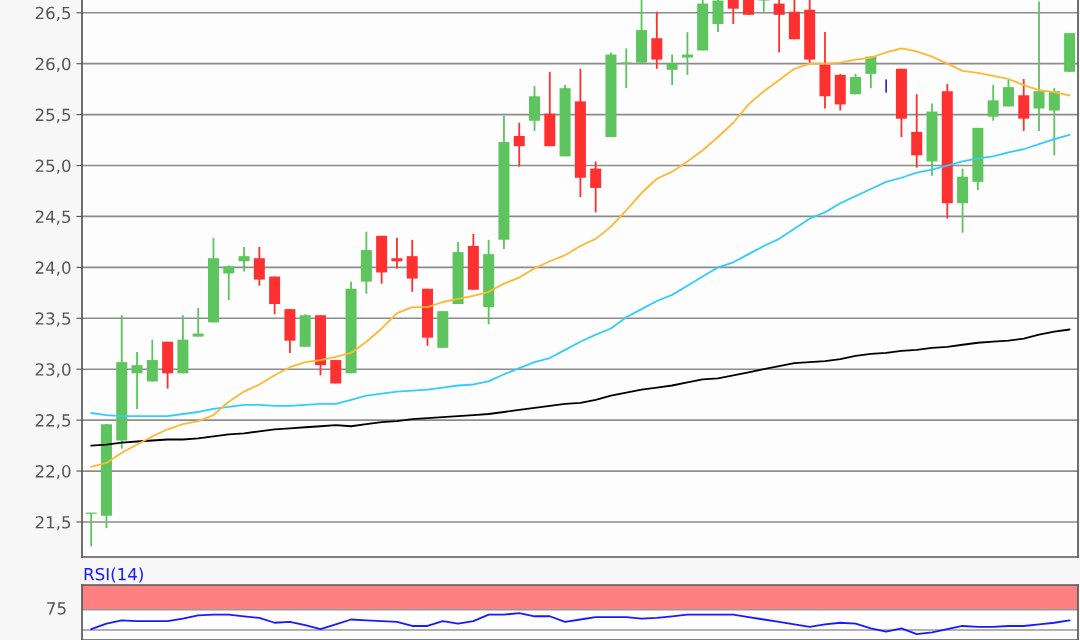  Describe the element at coordinates (53, 421) in the screenshot. I see `y-tick-label: 22,5` at that location.